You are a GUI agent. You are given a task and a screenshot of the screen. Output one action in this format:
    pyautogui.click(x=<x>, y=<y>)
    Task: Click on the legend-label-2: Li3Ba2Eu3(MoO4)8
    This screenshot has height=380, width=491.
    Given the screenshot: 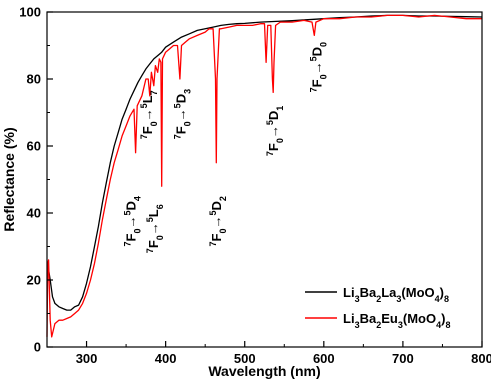 What is the action you would take?
    pyautogui.click(x=396, y=320)
    